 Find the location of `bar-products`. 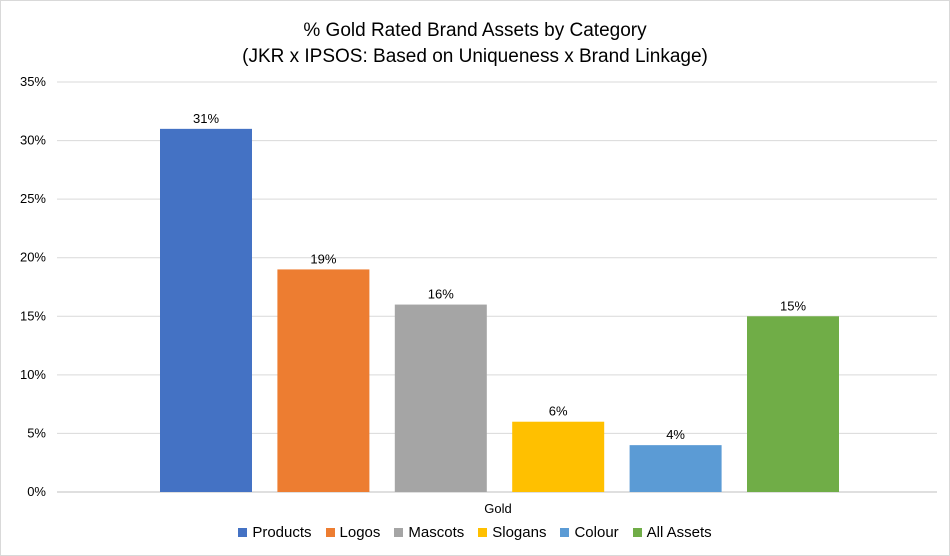

bar-products is located at coordinates (206, 310).